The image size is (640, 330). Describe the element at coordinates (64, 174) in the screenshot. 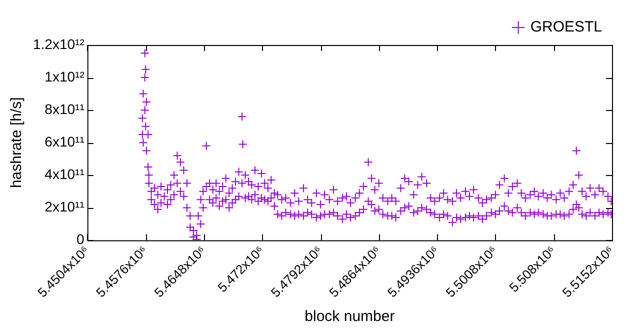

I see `y-tick-label: 4x10¹¹` at that location.